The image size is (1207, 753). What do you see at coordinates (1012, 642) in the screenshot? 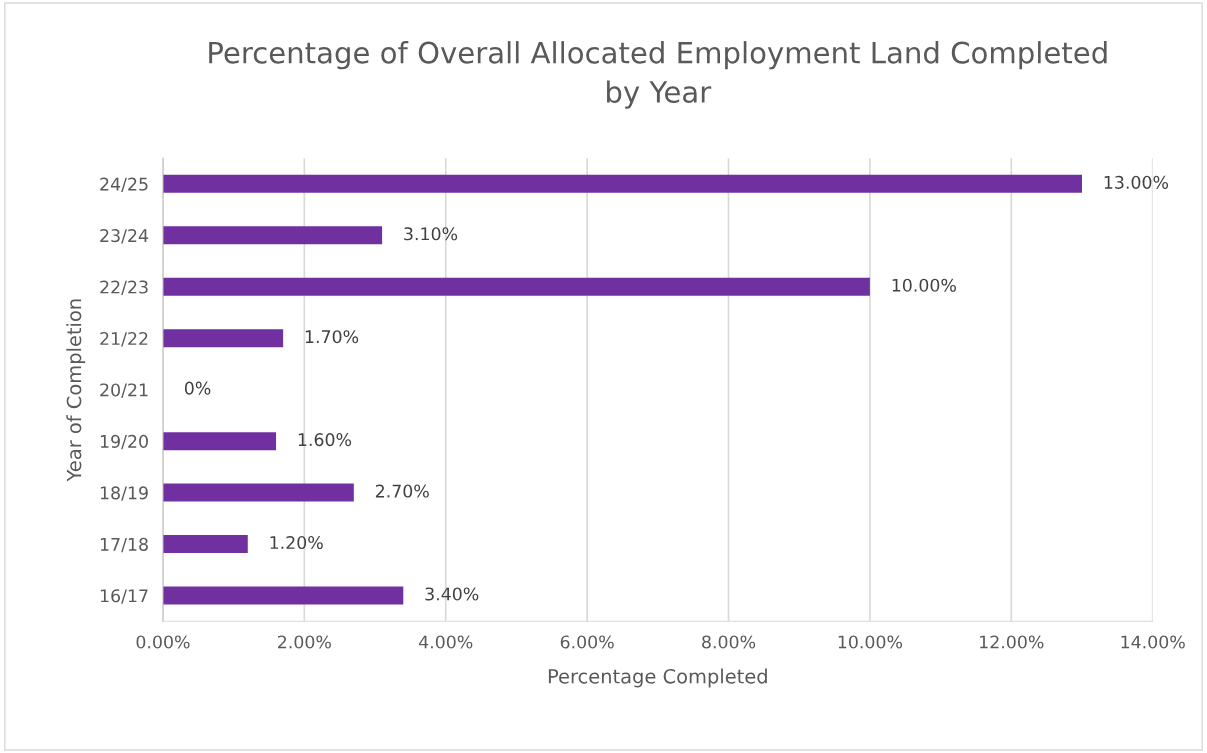
I see `x-tick-label: 12.00%` at bounding box center [1012, 642].